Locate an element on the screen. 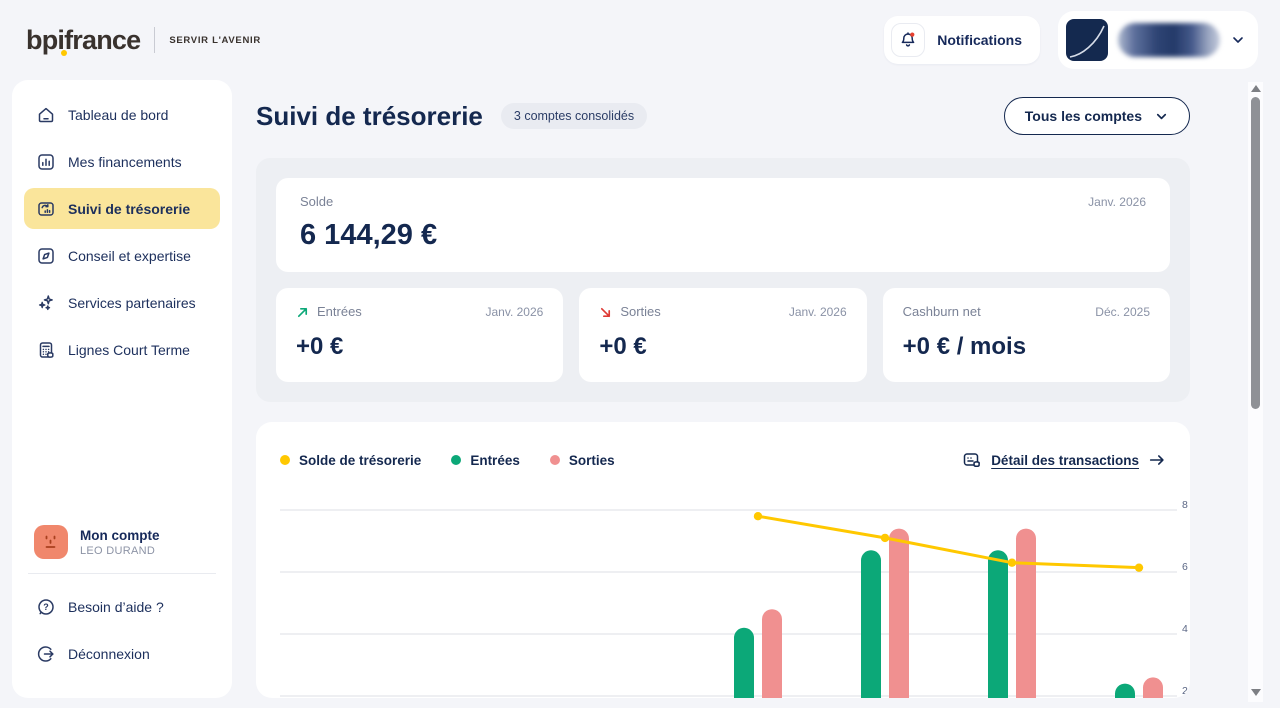 The width and height of the screenshot is (1280, 708). header-right: Notifications is located at coordinates (1071, 40).